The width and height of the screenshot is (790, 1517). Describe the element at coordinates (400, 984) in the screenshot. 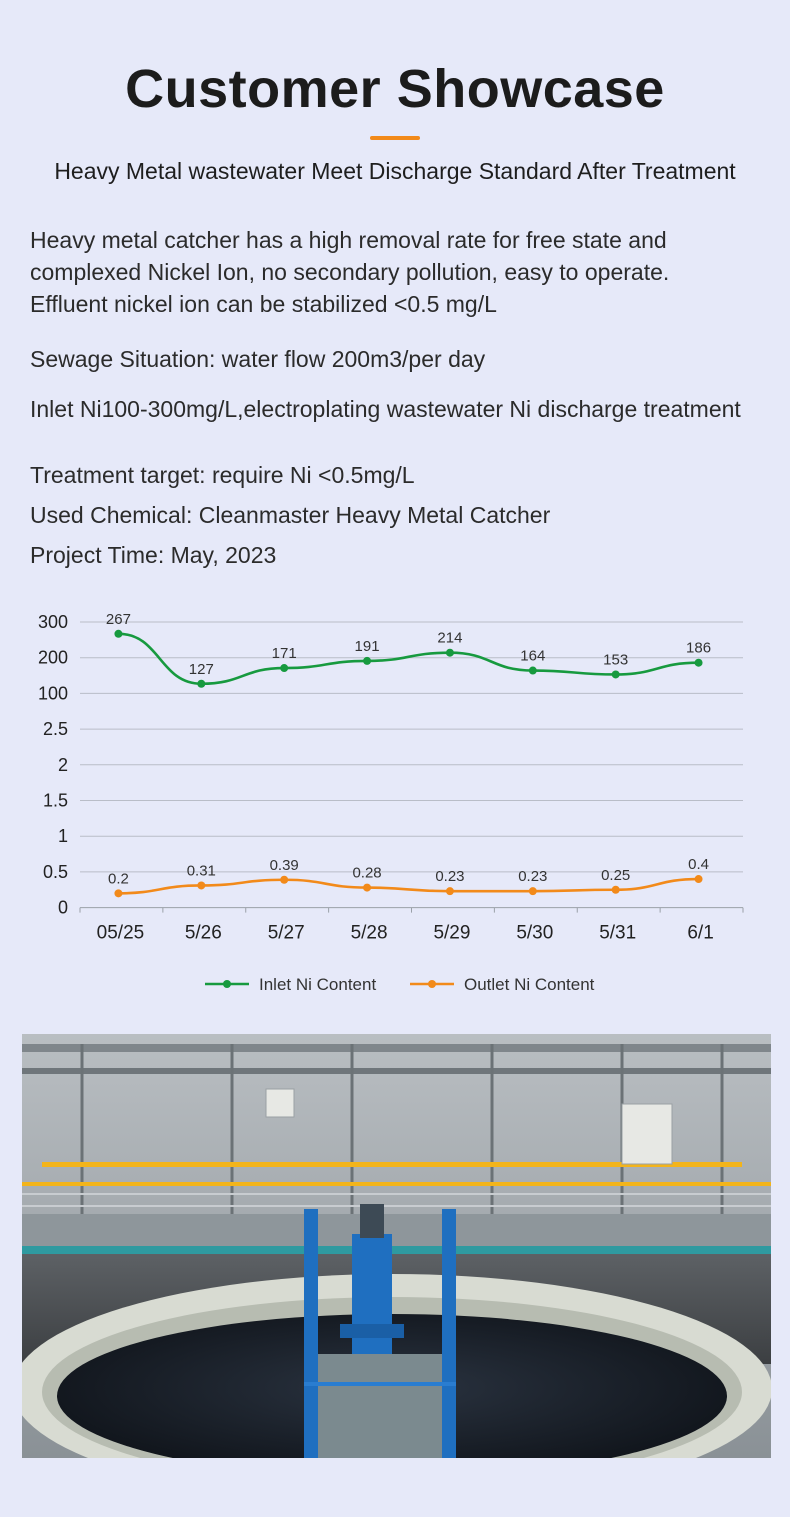

I see `chart-legend: Inlet Ni Content Outlet Ni Content` at that location.